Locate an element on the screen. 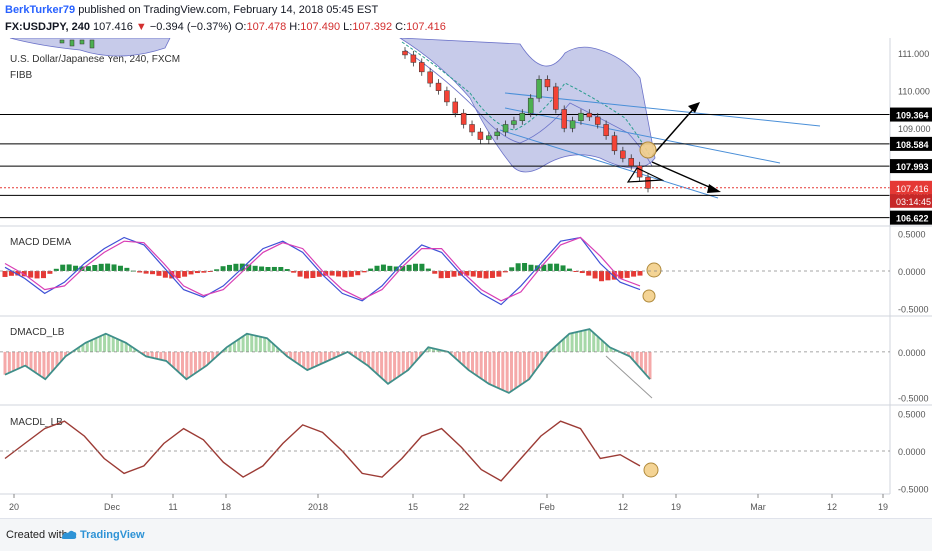 The image size is (932, 551). symbol-label: FX:USDJPY, 240 is located at coordinates (47, 27).